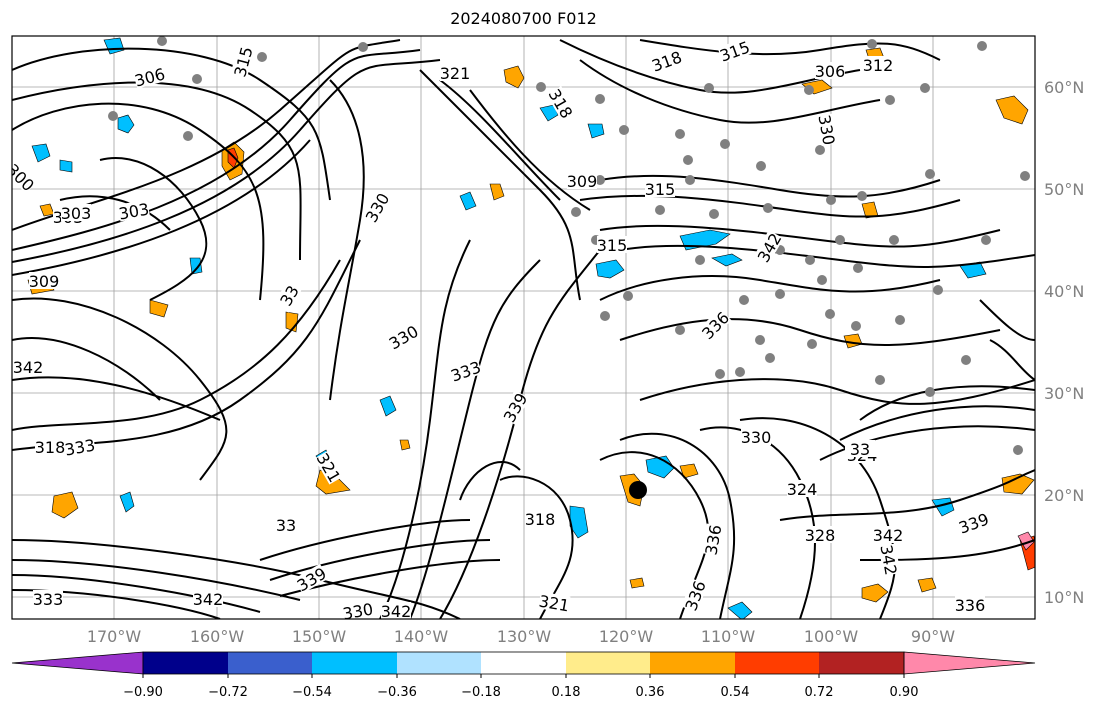 The image size is (1105, 712). What do you see at coordinates (114, 636) in the screenshot?
I see `lon-label: 170°W` at bounding box center [114, 636].